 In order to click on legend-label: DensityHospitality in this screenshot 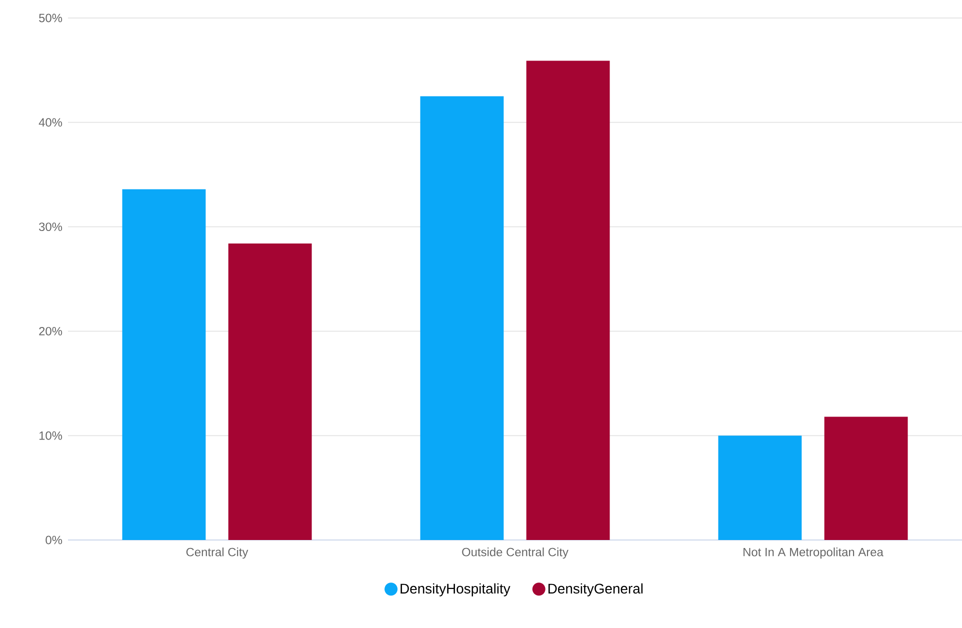, I will do `click(455, 589)`.